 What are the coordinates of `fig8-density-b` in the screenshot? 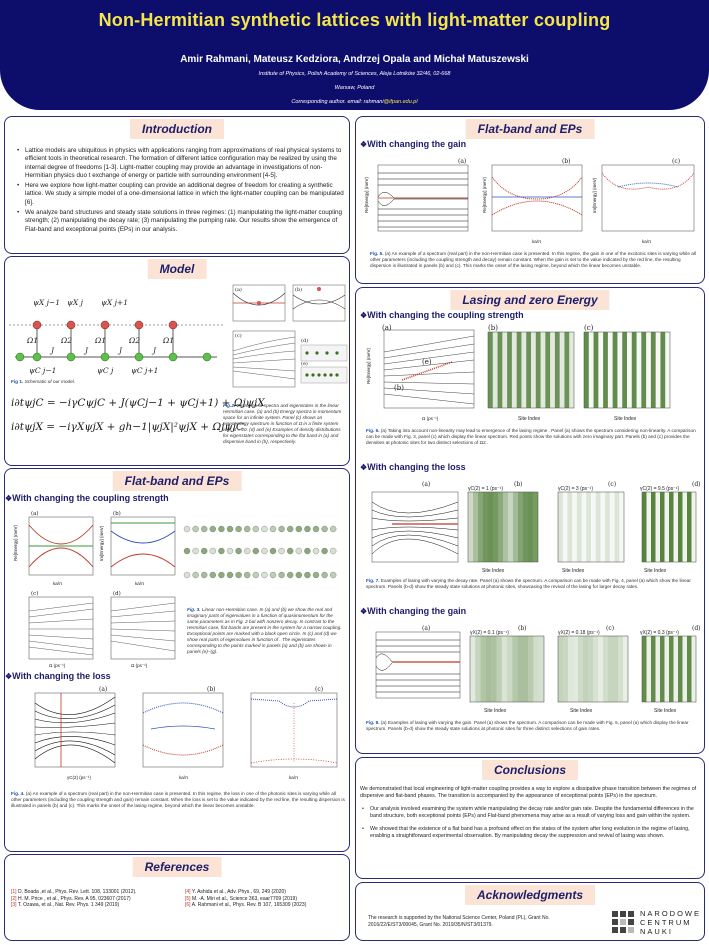 It's located at (507, 669).